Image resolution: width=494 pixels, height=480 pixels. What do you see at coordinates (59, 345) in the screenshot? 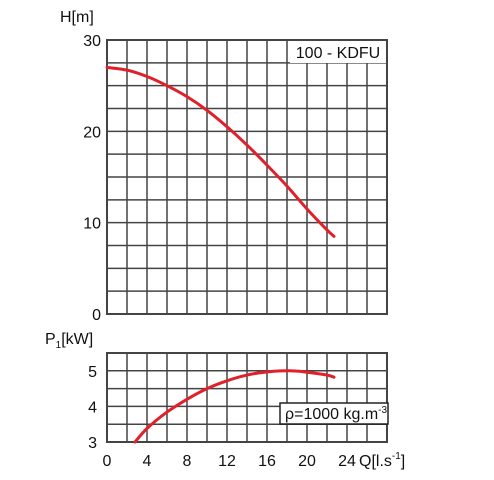
I see `power-y-label-subscript: 1` at bounding box center [59, 345].